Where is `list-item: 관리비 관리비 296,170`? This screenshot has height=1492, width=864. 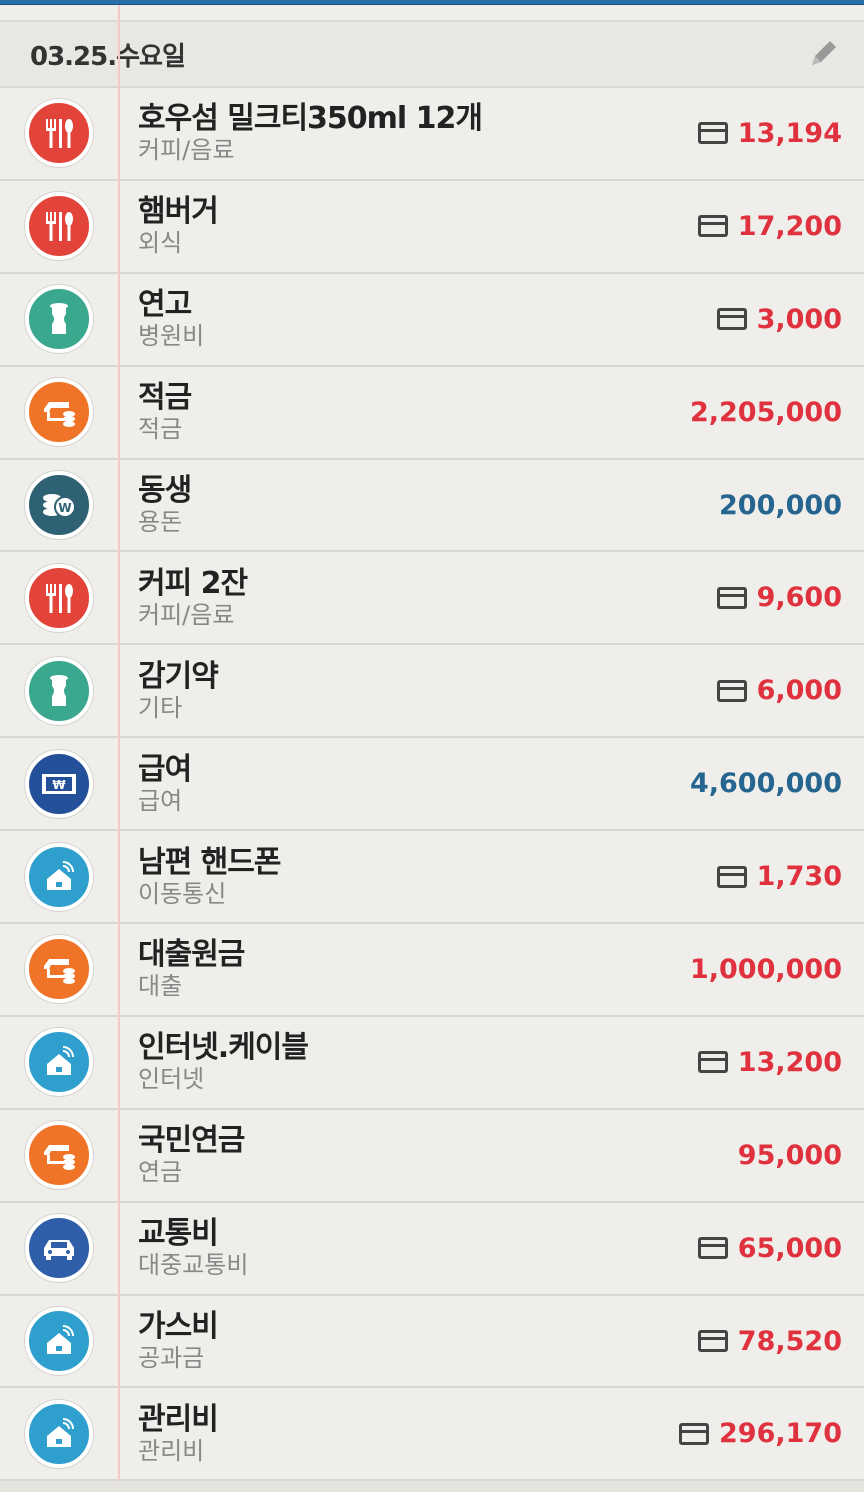
list-item: 관리비 관리비 296,170 is located at coordinates (432, 1435).